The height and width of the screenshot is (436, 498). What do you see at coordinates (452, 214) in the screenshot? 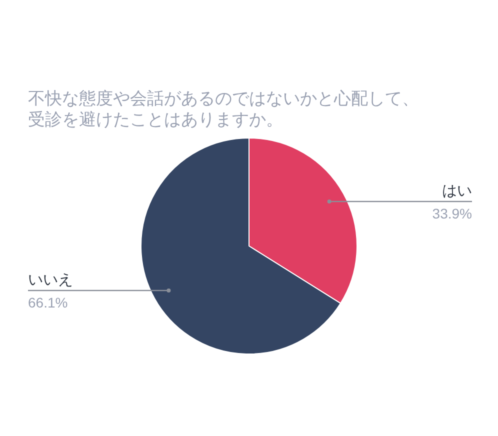
I see `data-label: 33.9%` at bounding box center [452, 214].